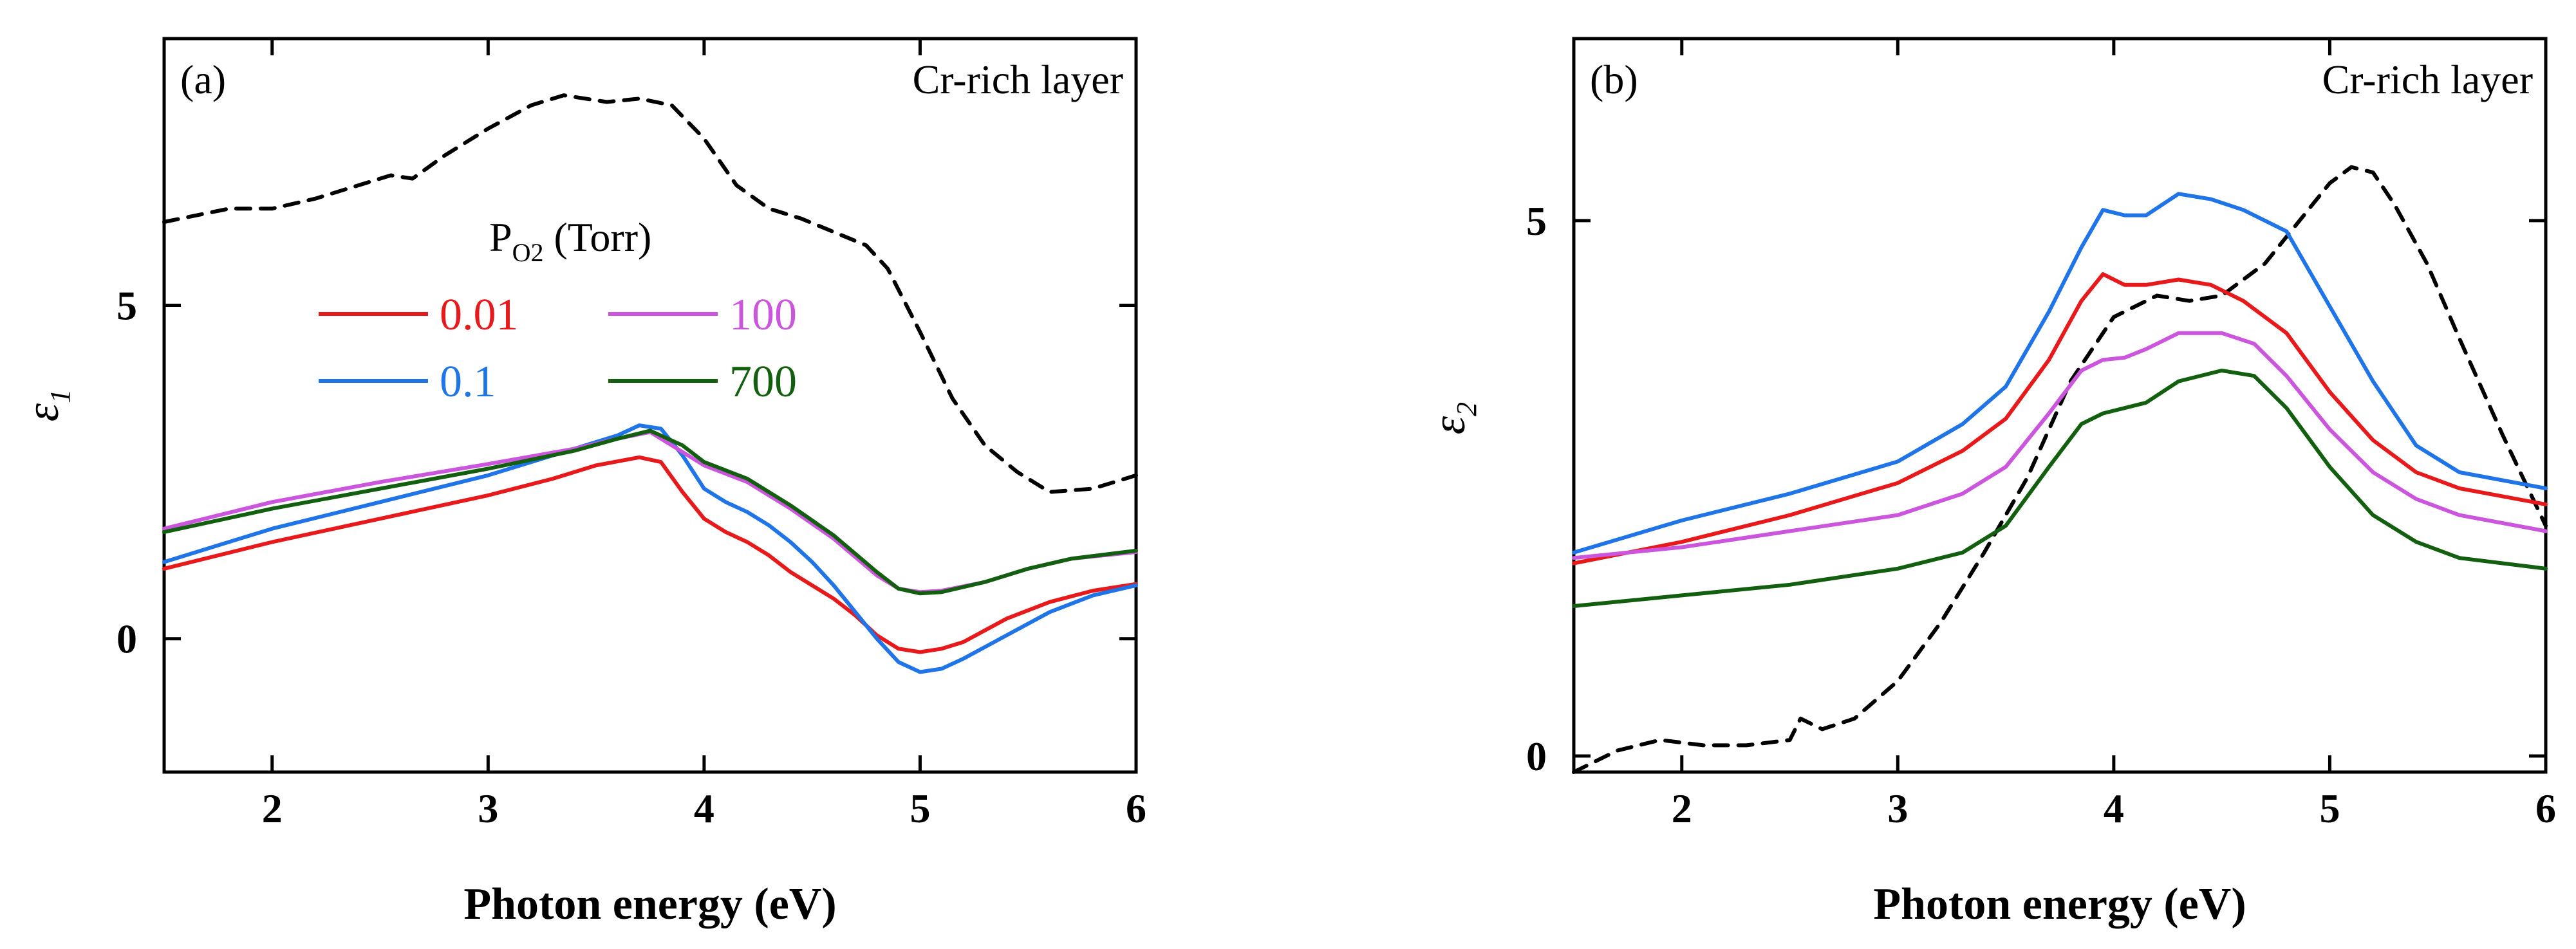 The image size is (2576, 949). I want to click on panel-a-x-tick-label: 5, so click(920, 808).